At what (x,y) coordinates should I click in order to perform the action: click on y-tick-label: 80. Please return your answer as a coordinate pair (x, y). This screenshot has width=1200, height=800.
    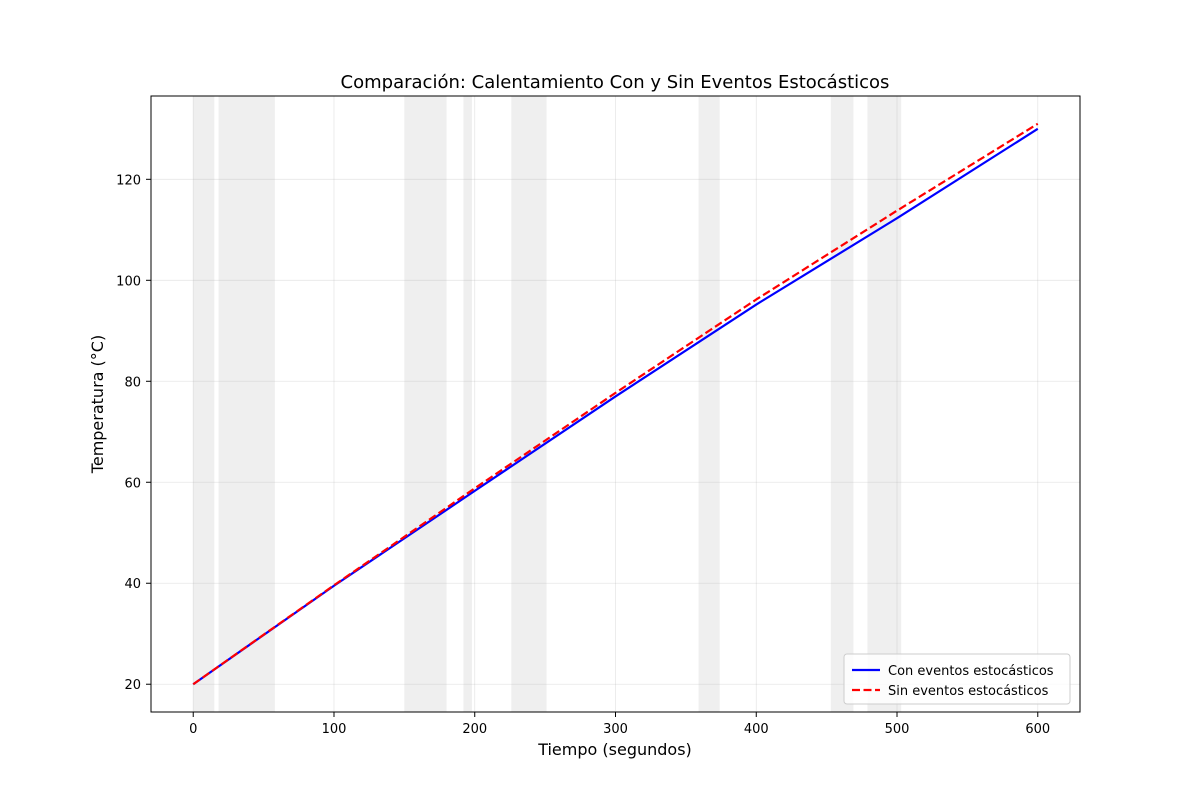
    Looking at the image, I should click on (132, 382).